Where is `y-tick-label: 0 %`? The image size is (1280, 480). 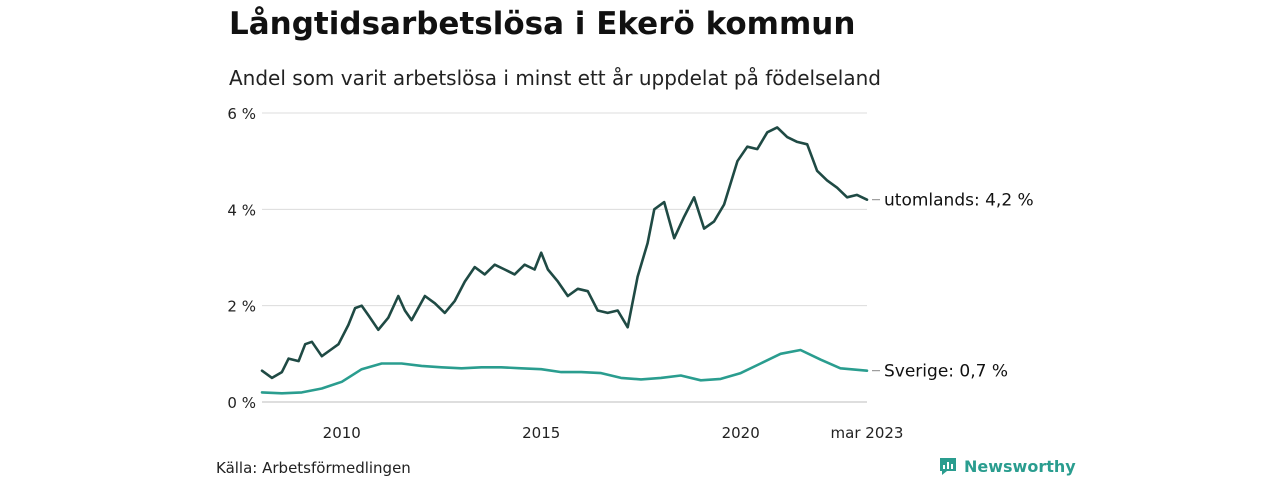 y-tick-label: 0 % is located at coordinates (241, 403).